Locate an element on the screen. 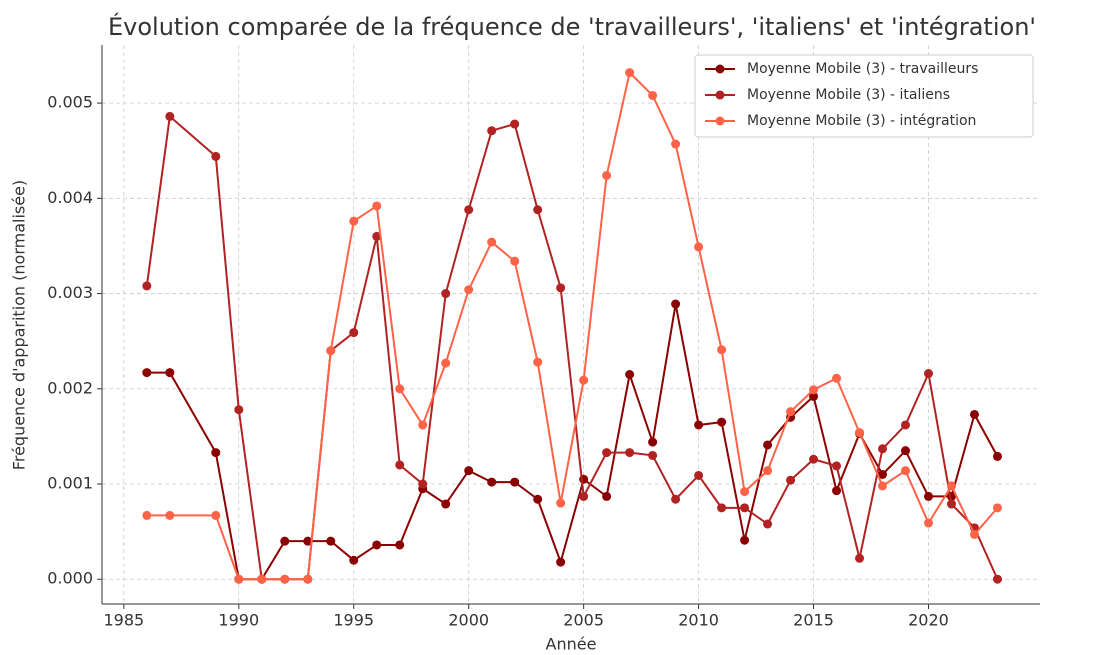  y-tick-label: 0.005 is located at coordinates (70, 102).